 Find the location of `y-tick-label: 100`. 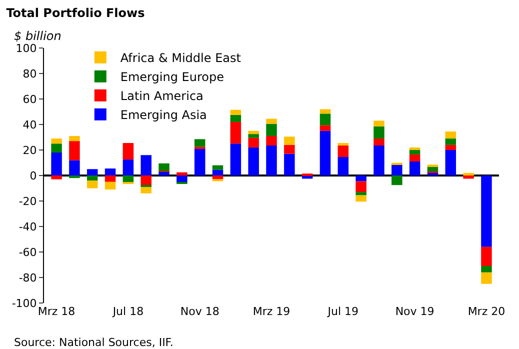

y-tick-label: 100 is located at coordinates (26, 48).